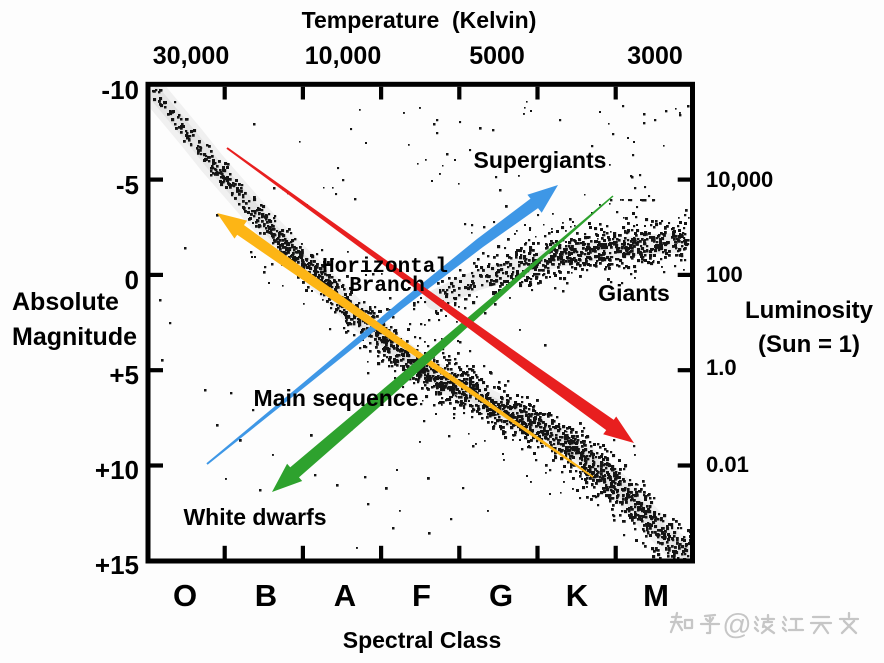 The width and height of the screenshot is (884, 663). Describe the element at coordinates (727, 464) in the screenshot. I see `svg-text: 0.01` at that location.